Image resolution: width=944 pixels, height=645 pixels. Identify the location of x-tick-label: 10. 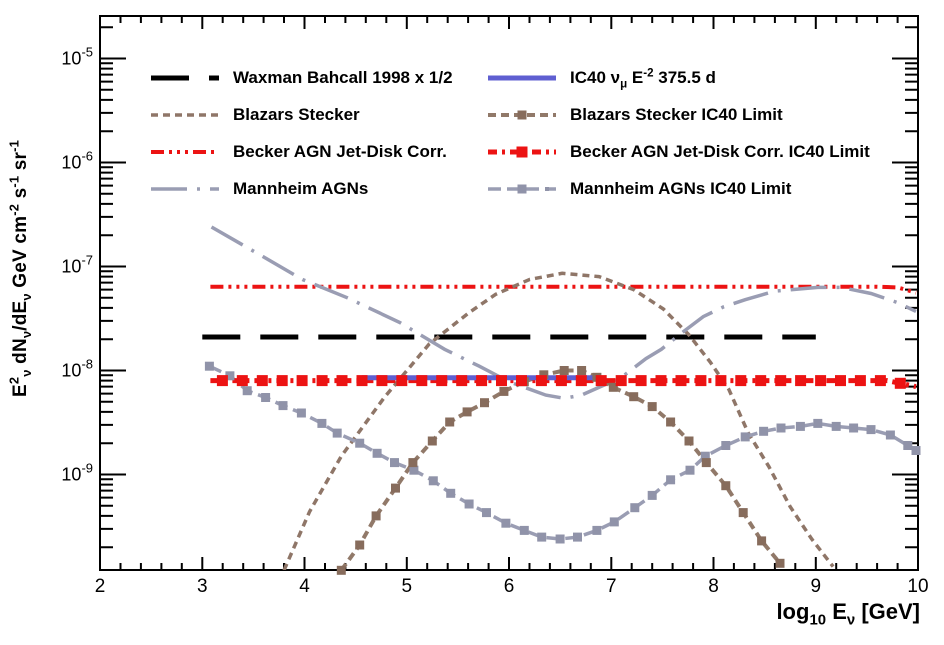
(917, 586).